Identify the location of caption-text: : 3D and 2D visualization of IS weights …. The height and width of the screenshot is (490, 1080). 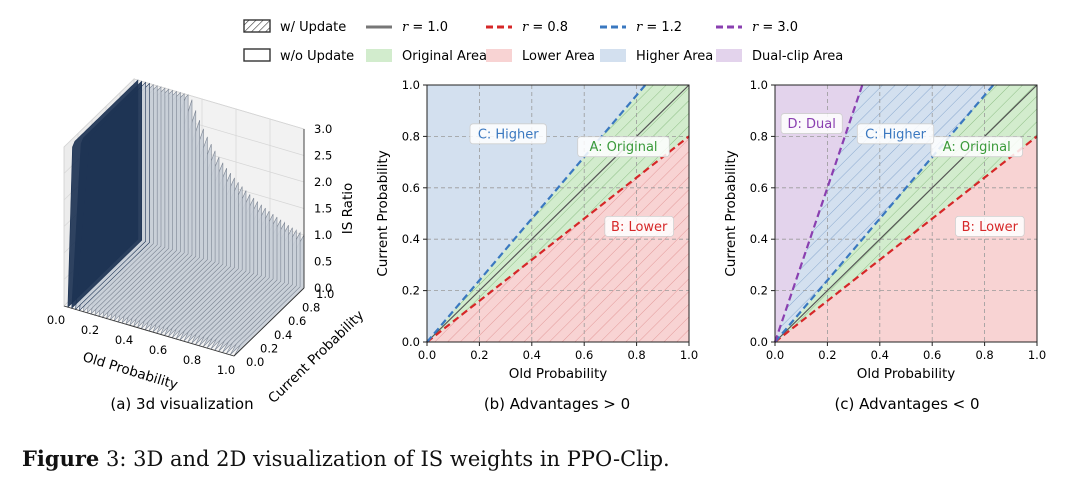
(394, 459).